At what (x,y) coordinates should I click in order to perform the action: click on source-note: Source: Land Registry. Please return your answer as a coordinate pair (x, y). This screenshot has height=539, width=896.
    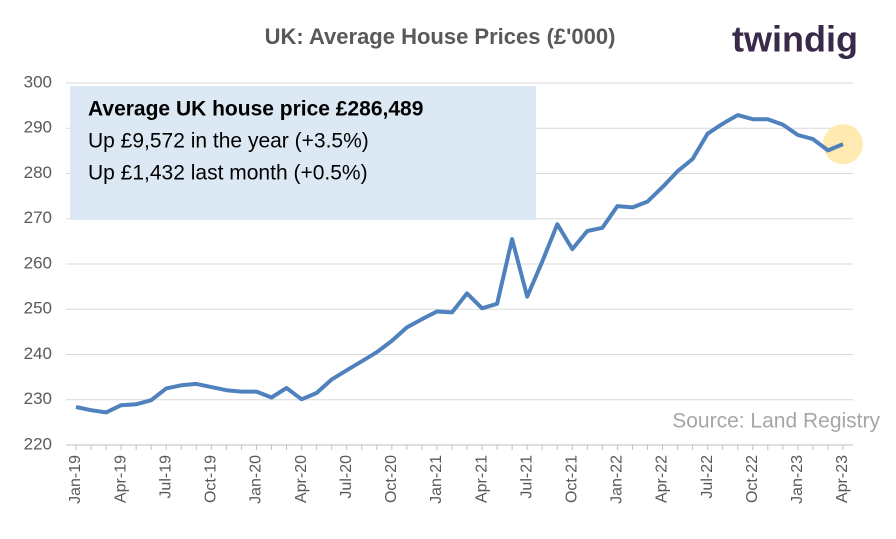
    Looking at the image, I should click on (776, 421).